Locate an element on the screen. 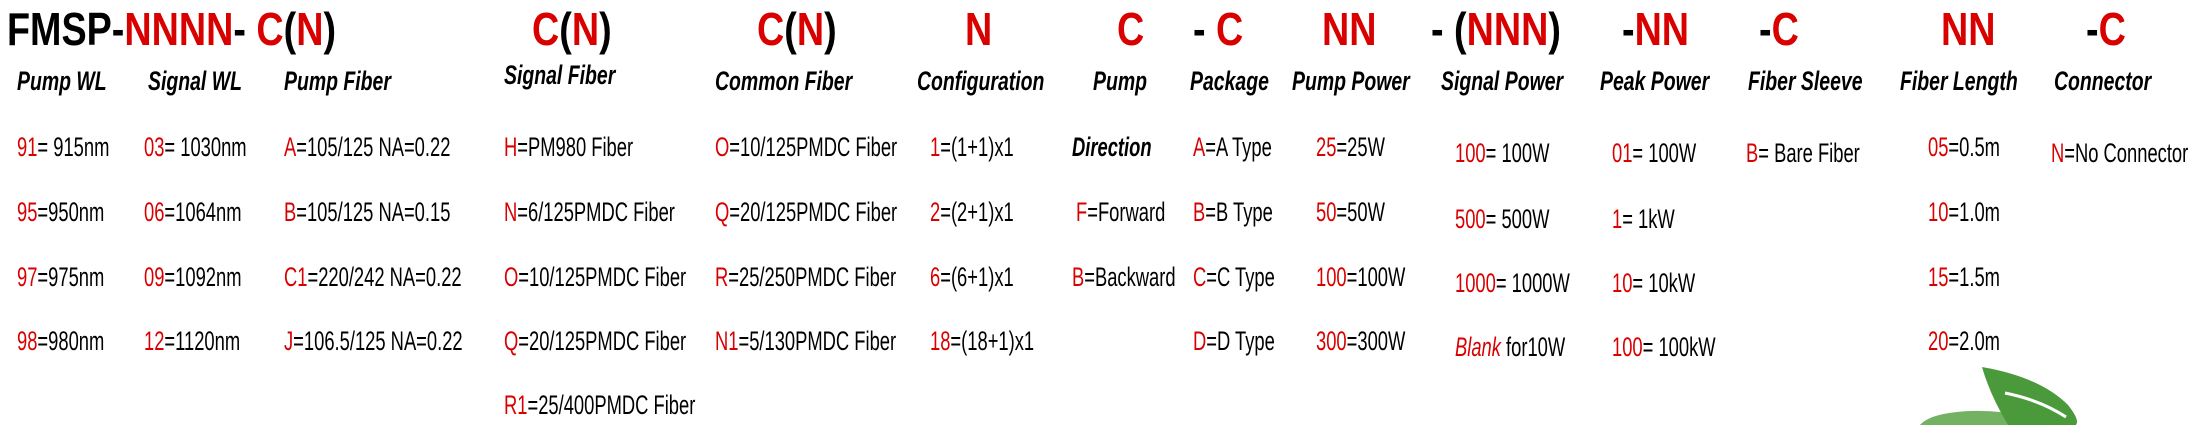  entry-code: 91 is located at coordinates (27, 147).